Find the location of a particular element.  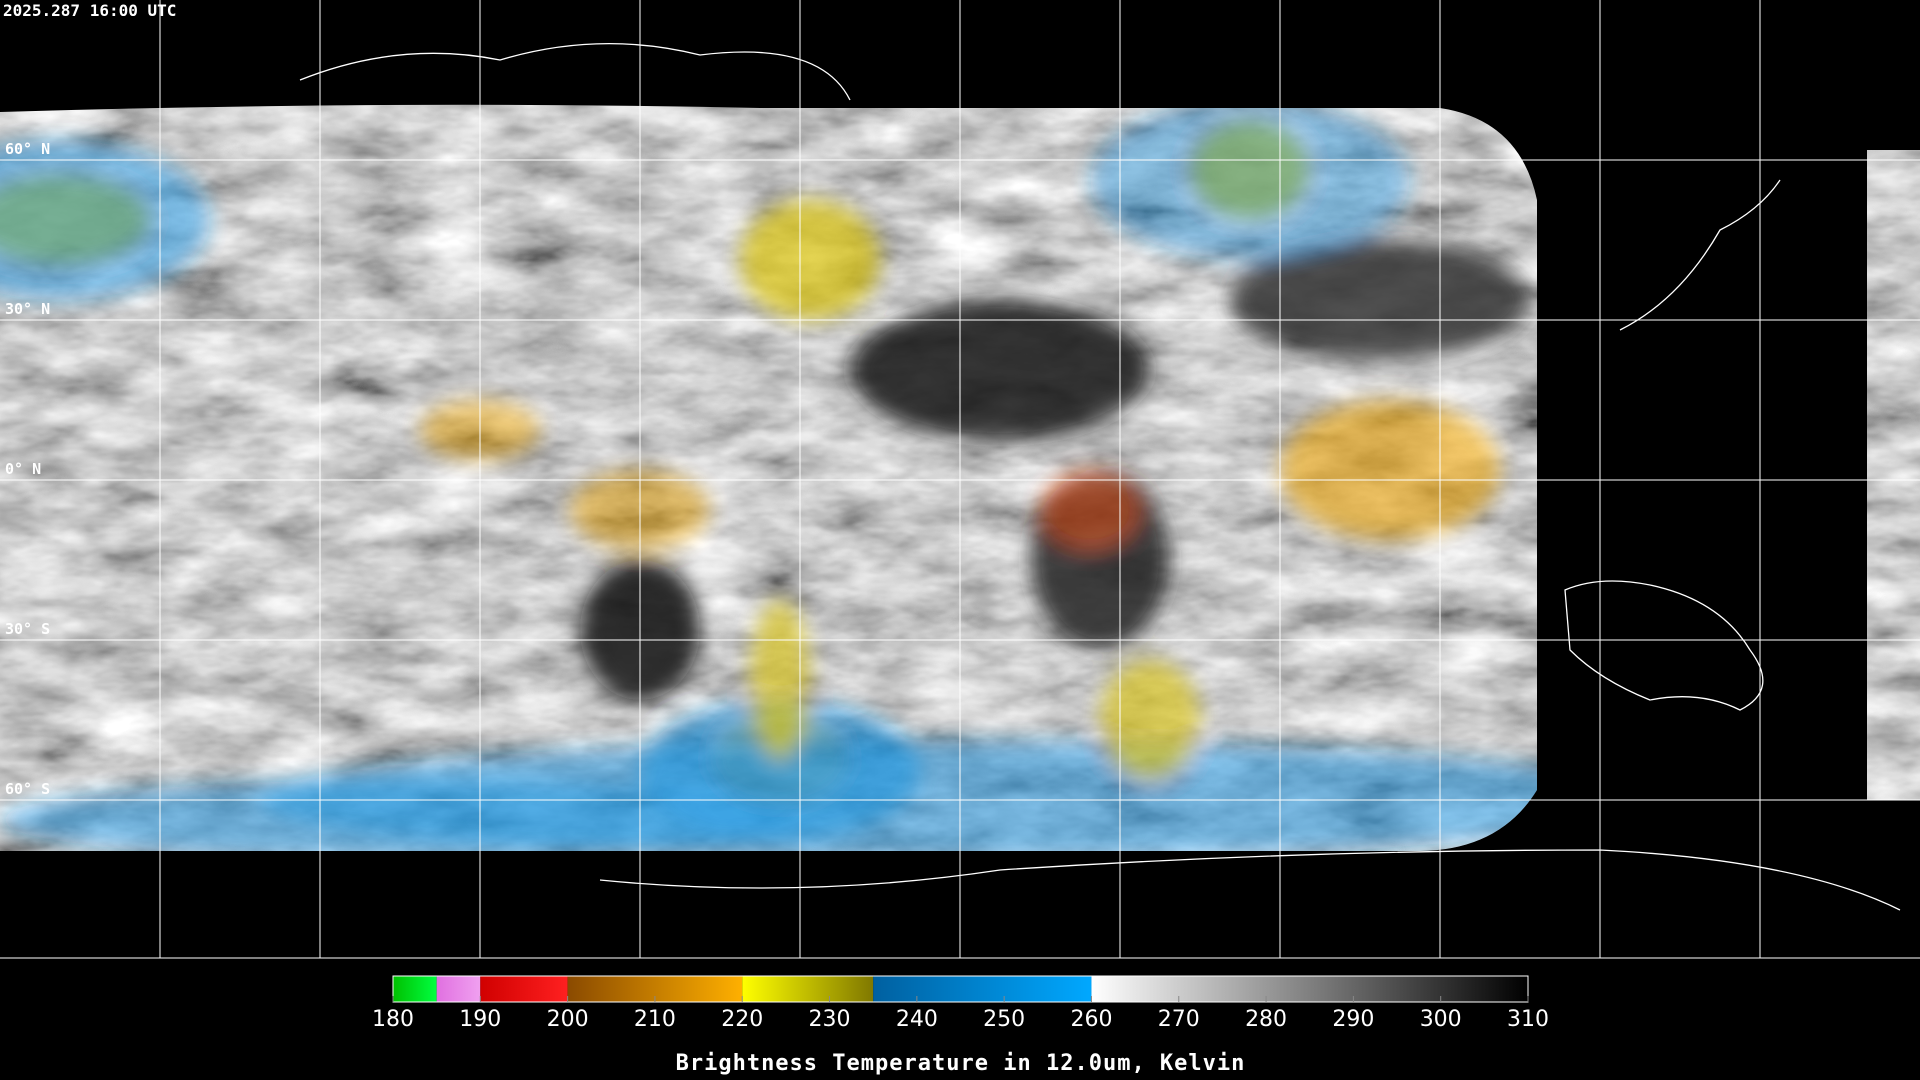

colorbar-tick-label: 230 is located at coordinates (830, 1019).